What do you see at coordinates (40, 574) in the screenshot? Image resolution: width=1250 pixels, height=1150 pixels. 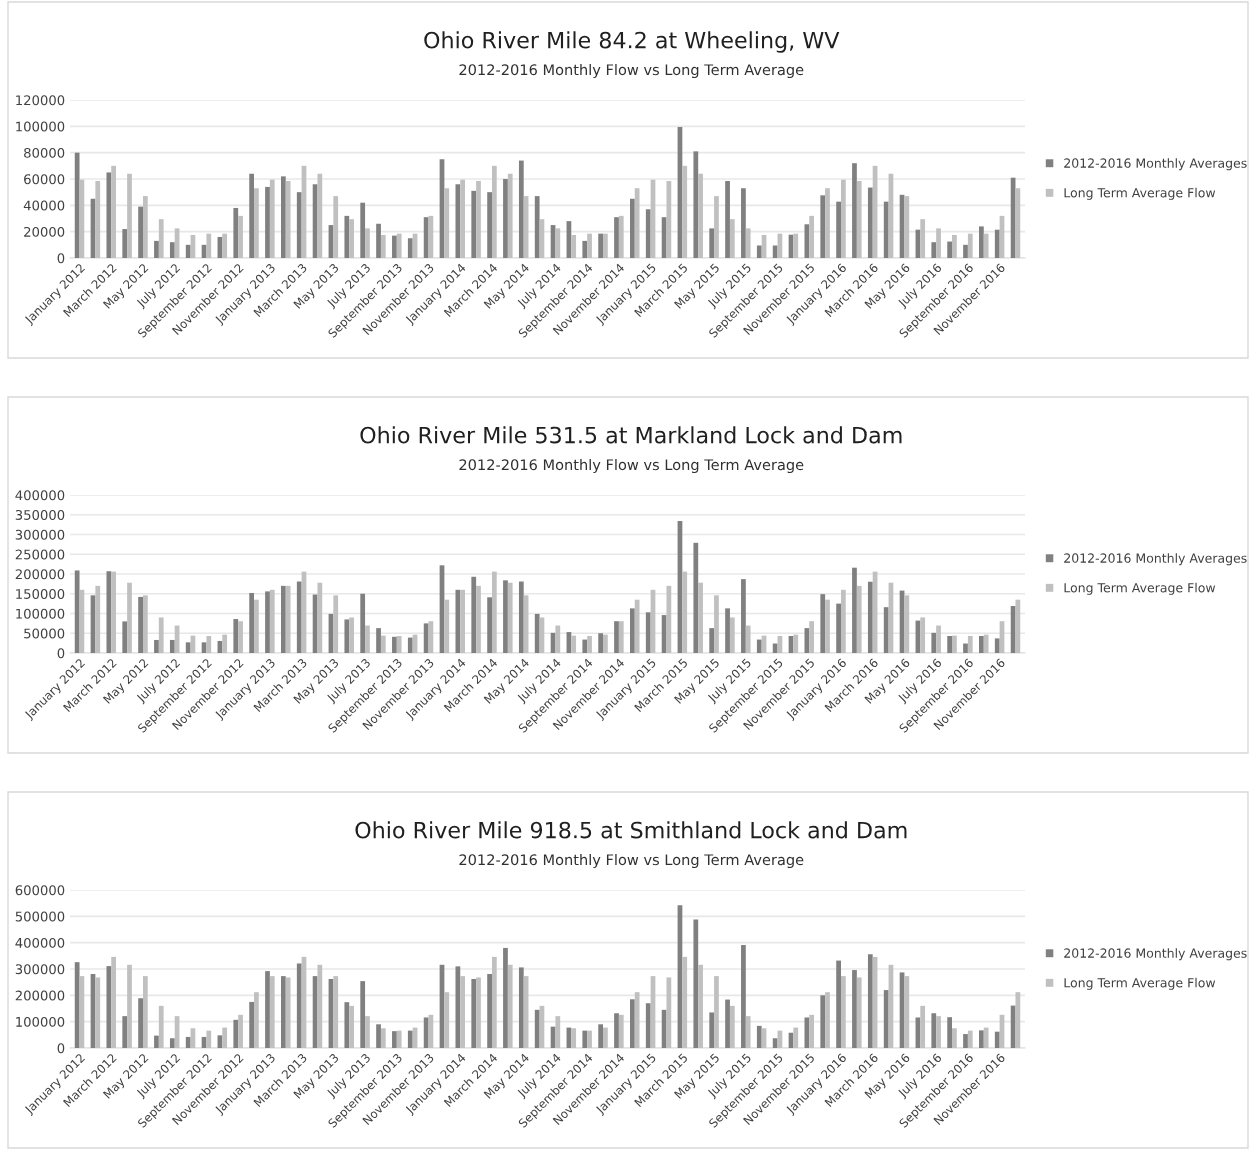 I see `y-tick-label: 200000` at bounding box center [40, 574].